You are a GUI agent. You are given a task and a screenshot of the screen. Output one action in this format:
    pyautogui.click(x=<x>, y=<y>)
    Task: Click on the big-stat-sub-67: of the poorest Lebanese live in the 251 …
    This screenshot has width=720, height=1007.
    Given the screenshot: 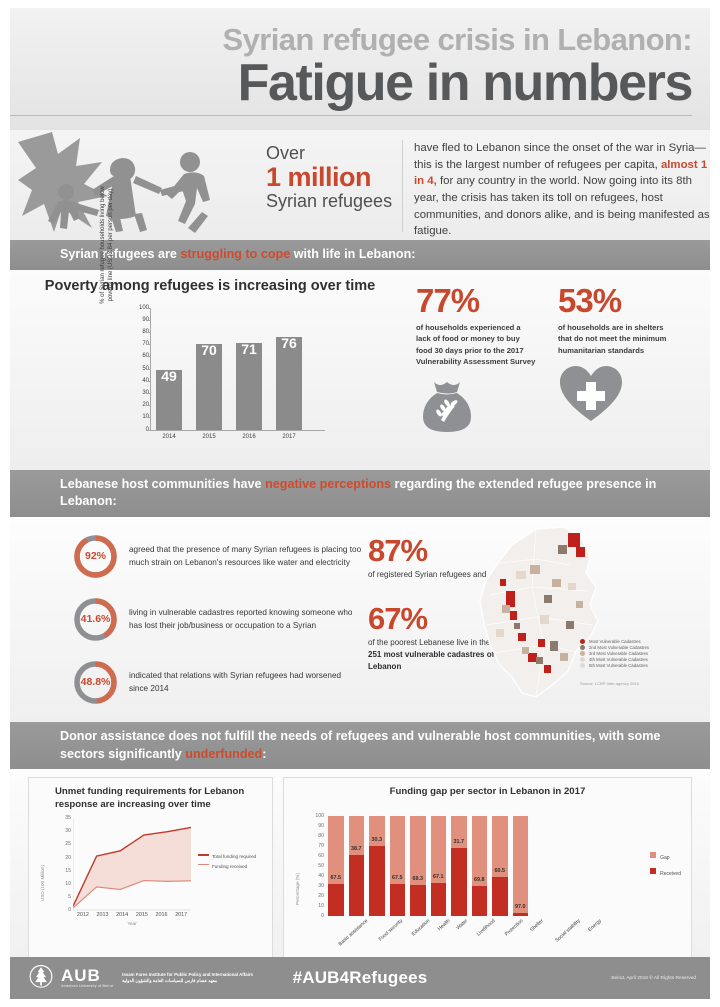 What is the action you would take?
    pyautogui.click(x=433, y=655)
    